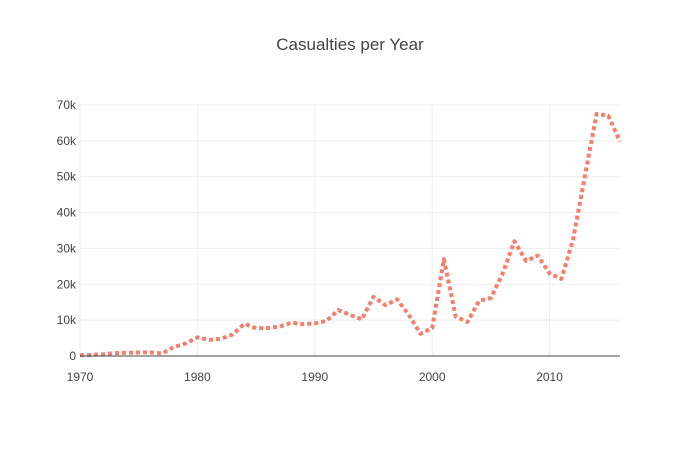  What do you see at coordinates (67, 320) in the screenshot?
I see `y-tick-label: 10k` at bounding box center [67, 320].